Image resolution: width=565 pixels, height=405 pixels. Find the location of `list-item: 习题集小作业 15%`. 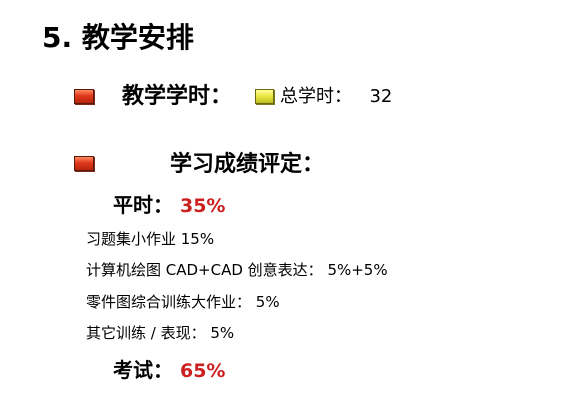

list-item: 习题集小作业 15% is located at coordinates (150, 239).